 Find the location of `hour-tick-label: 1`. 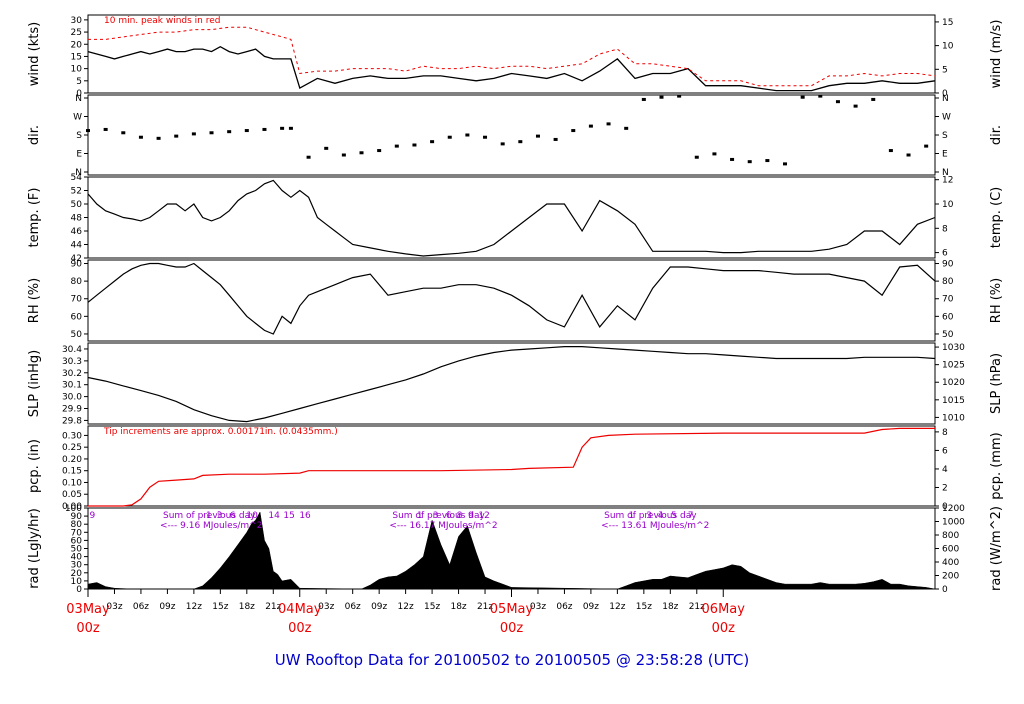

hour-tick-label: 1 is located at coordinates (209, 516).